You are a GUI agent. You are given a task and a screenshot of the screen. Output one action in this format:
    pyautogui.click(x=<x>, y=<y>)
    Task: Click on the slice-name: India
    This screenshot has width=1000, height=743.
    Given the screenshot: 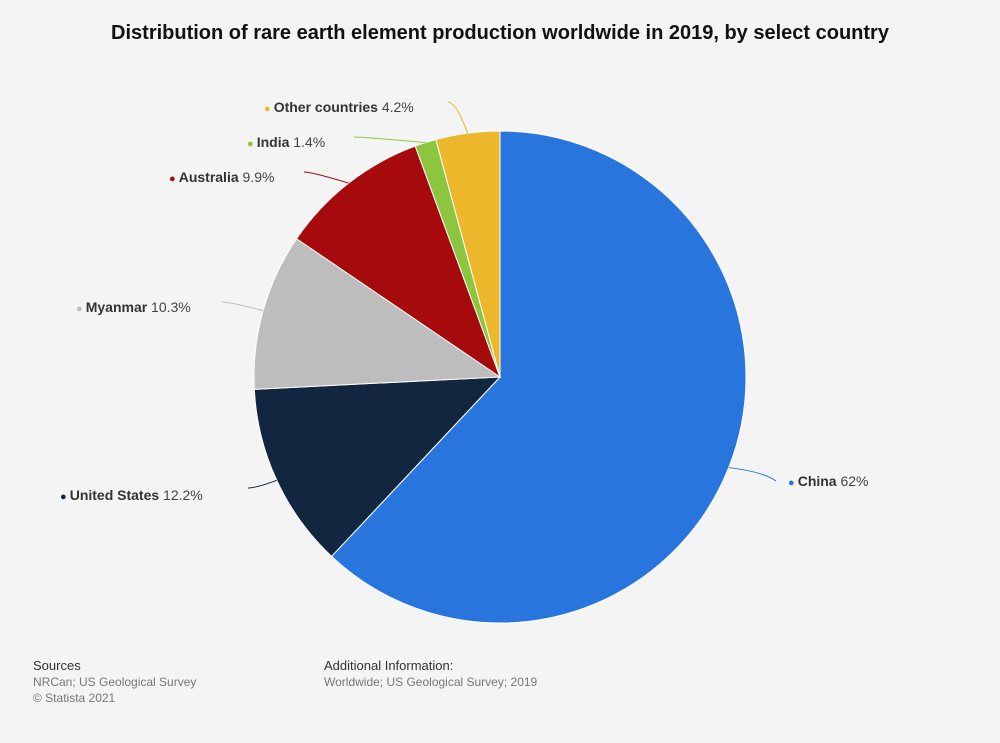 What is the action you would take?
    pyautogui.click(x=273, y=142)
    